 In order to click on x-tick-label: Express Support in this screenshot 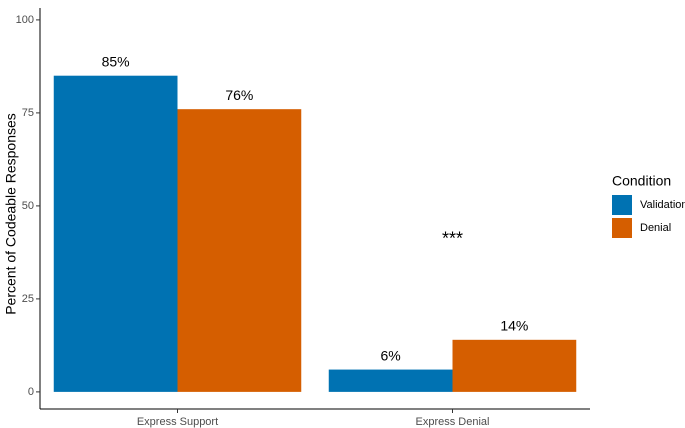, I will do `click(177, 422)`.